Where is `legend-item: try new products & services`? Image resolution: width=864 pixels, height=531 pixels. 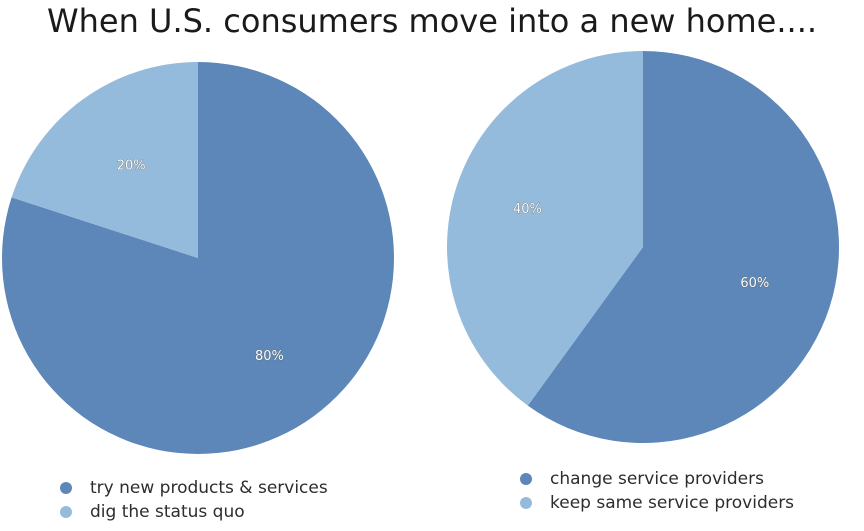 legend-item: try new products & services is located at coordinates (194, 488).